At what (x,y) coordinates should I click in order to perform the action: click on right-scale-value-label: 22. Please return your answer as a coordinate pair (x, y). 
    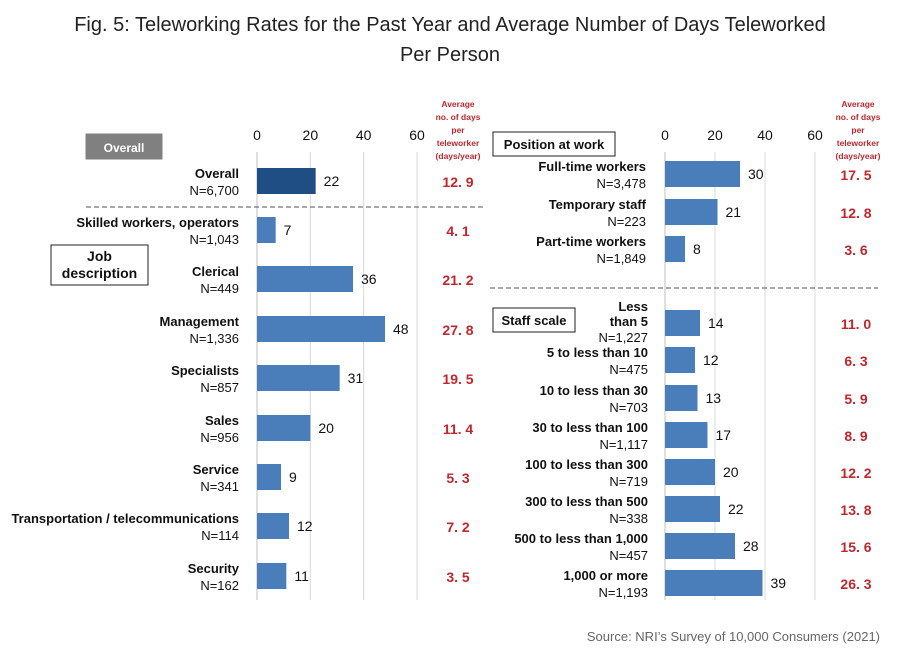
    Looking at the image, I should click on (736, 509).